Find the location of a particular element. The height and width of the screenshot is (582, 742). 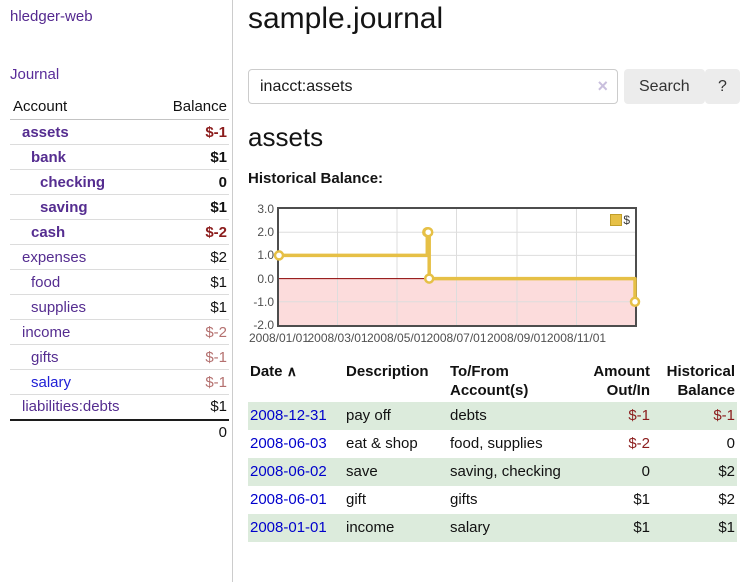

txn-date-cell: 2008-06-02 is located at coordinates (296, 472).